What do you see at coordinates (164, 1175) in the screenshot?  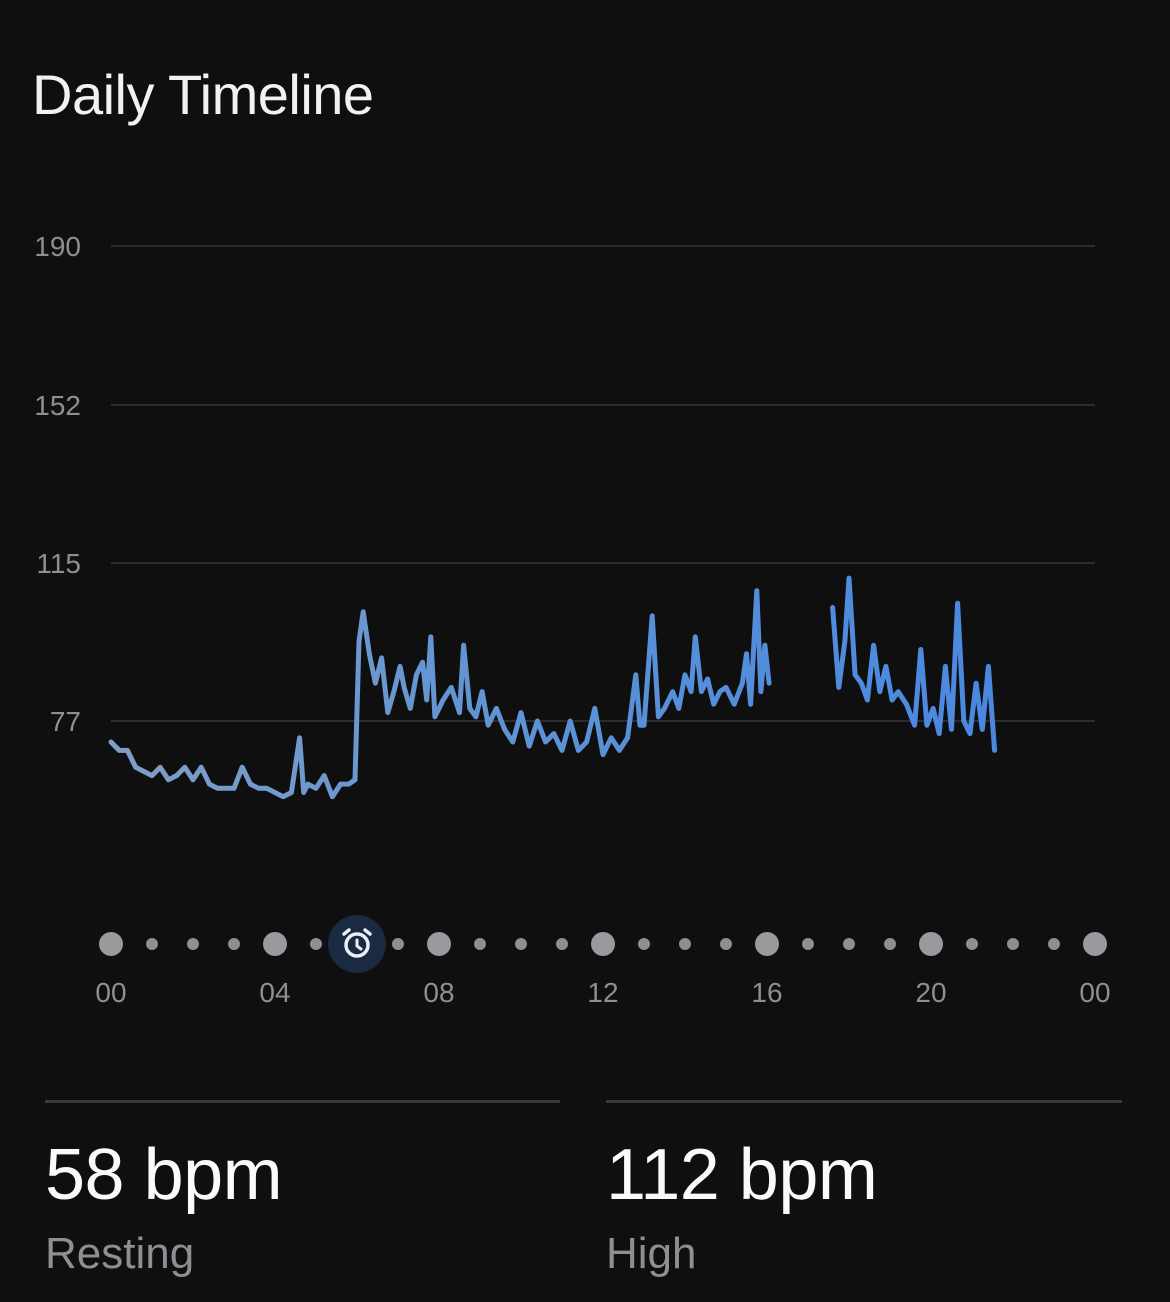 I see `resting-value: 58 bpm` at bounding box center [164, 1175].